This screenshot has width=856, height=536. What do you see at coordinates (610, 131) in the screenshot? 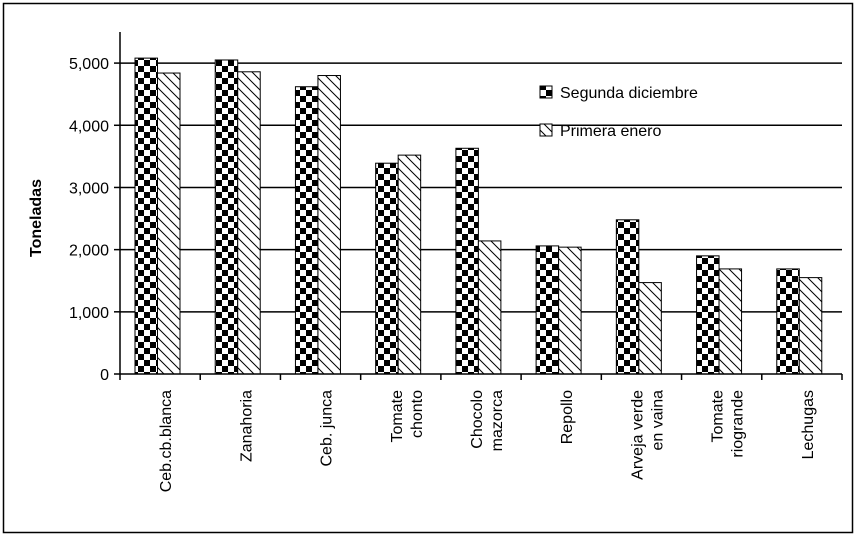
I see `legend-label: Primera enero` at bounding box center [610, 131].